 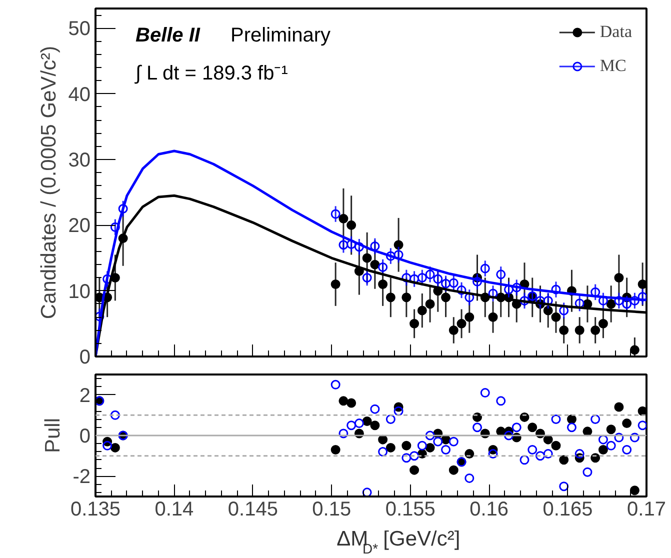 What do you see at coordinates (410, 509) in the screenshot?
I see `x-tick-label: 0.155` at bounding box center [410, 509].